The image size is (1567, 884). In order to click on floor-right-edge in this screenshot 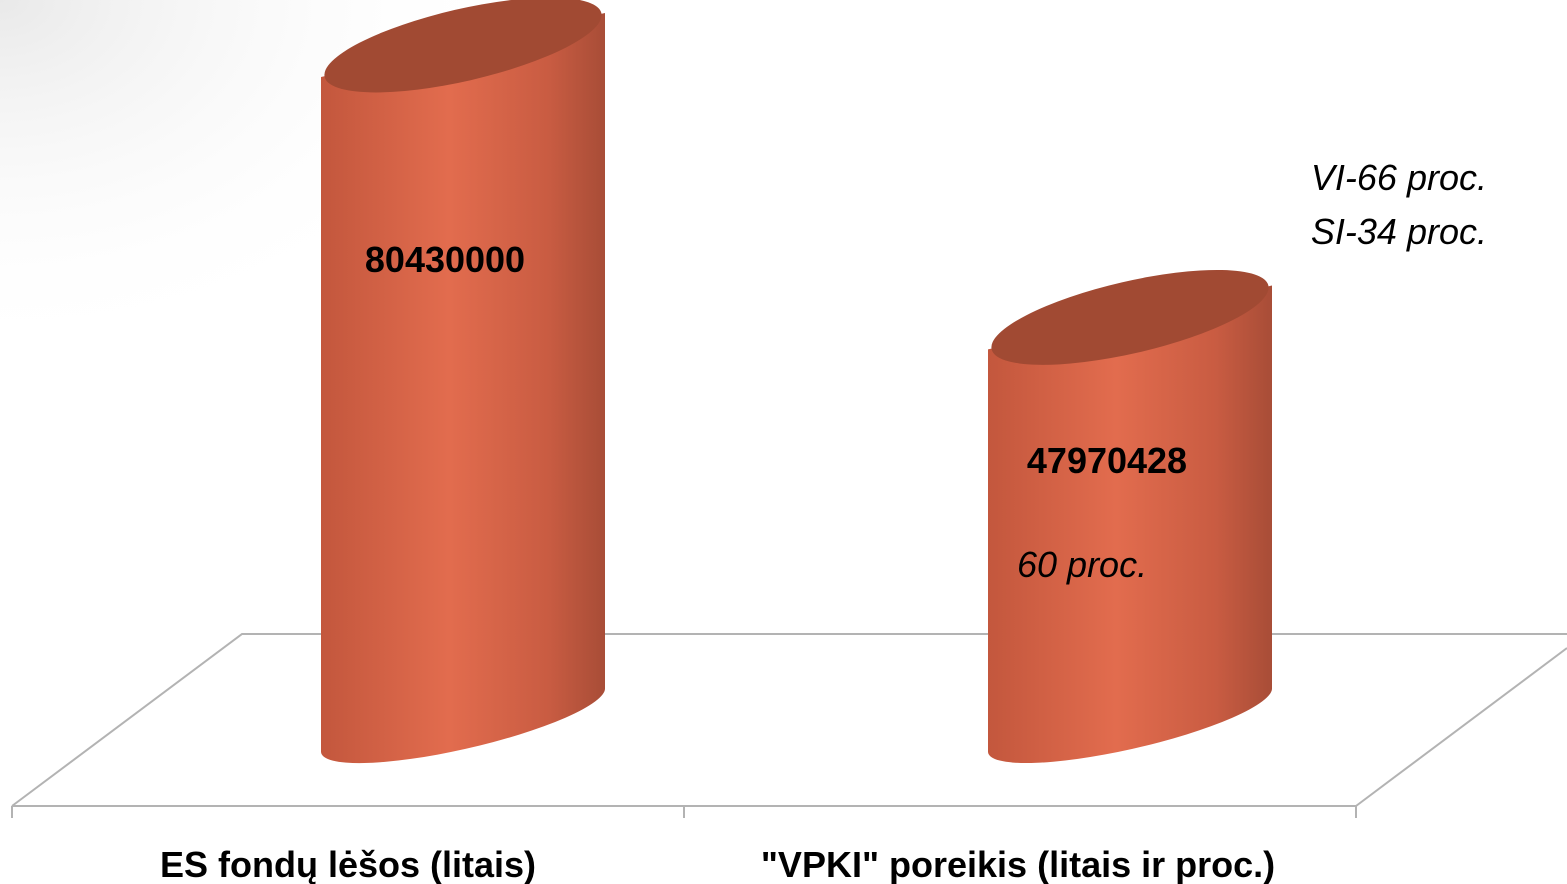, I will do `click(1461, 727)`.